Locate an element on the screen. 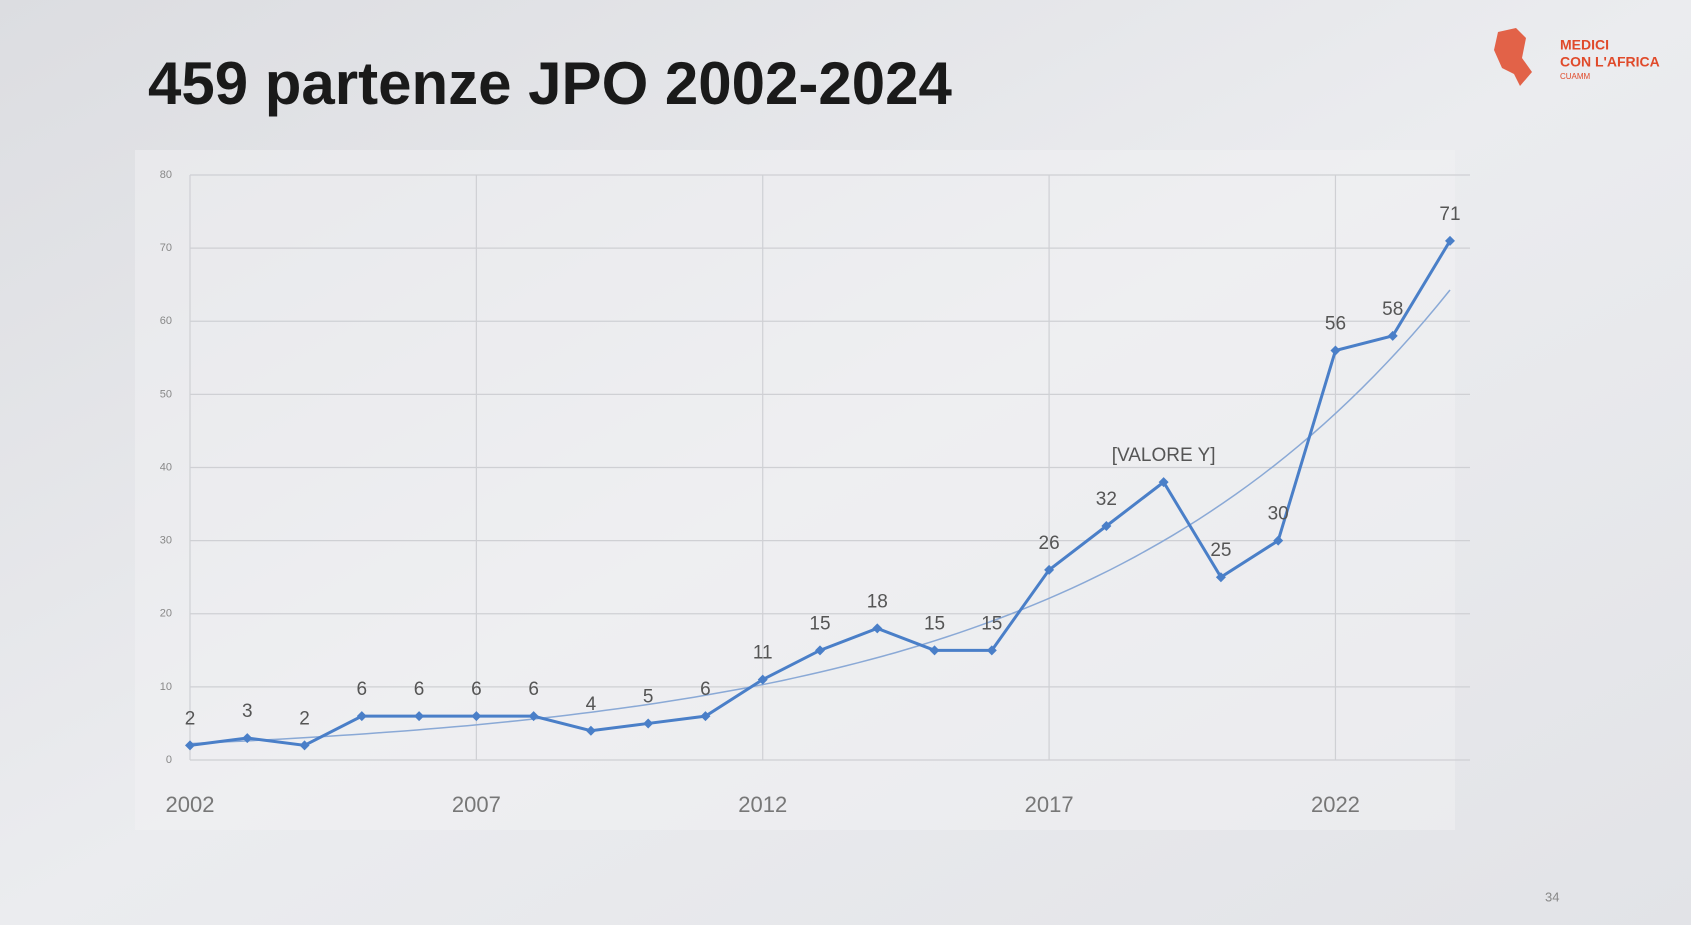  y-tick-label: 30 is located at coordinates (166, 541).